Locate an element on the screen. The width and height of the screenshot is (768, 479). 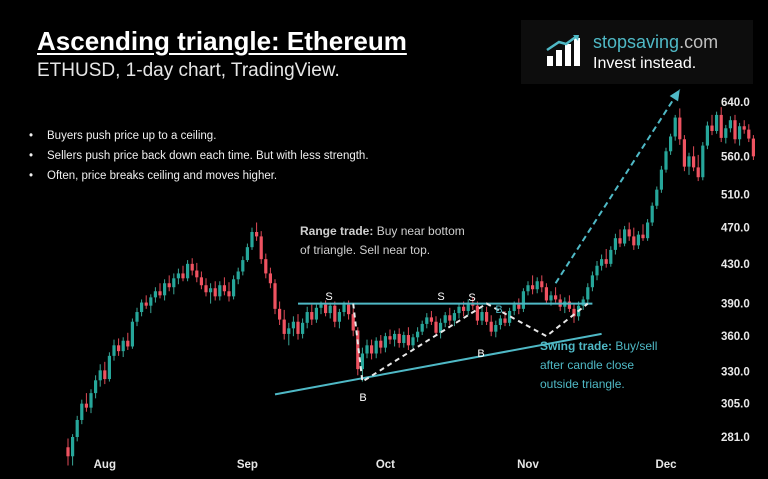
point-label: S is located at coordinates (328, 297).